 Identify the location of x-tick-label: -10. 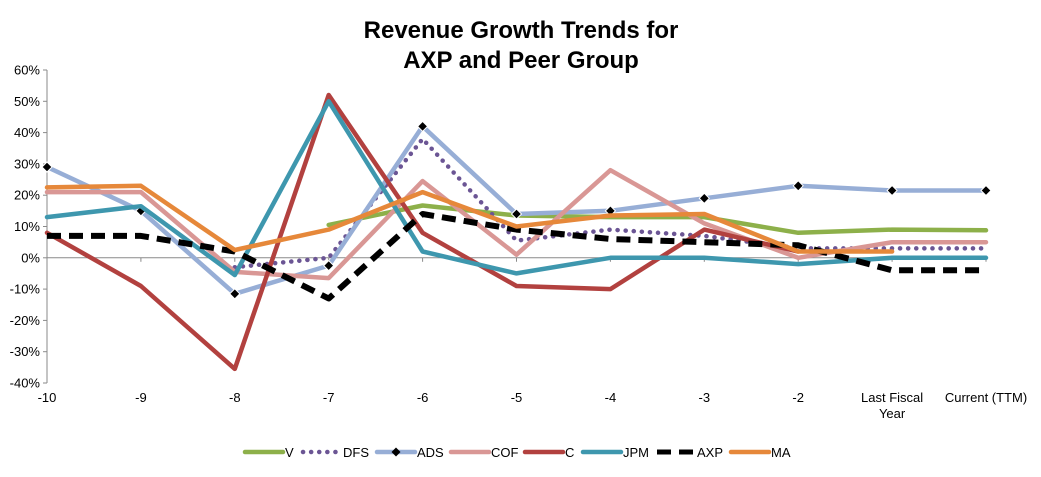
(47, 397).